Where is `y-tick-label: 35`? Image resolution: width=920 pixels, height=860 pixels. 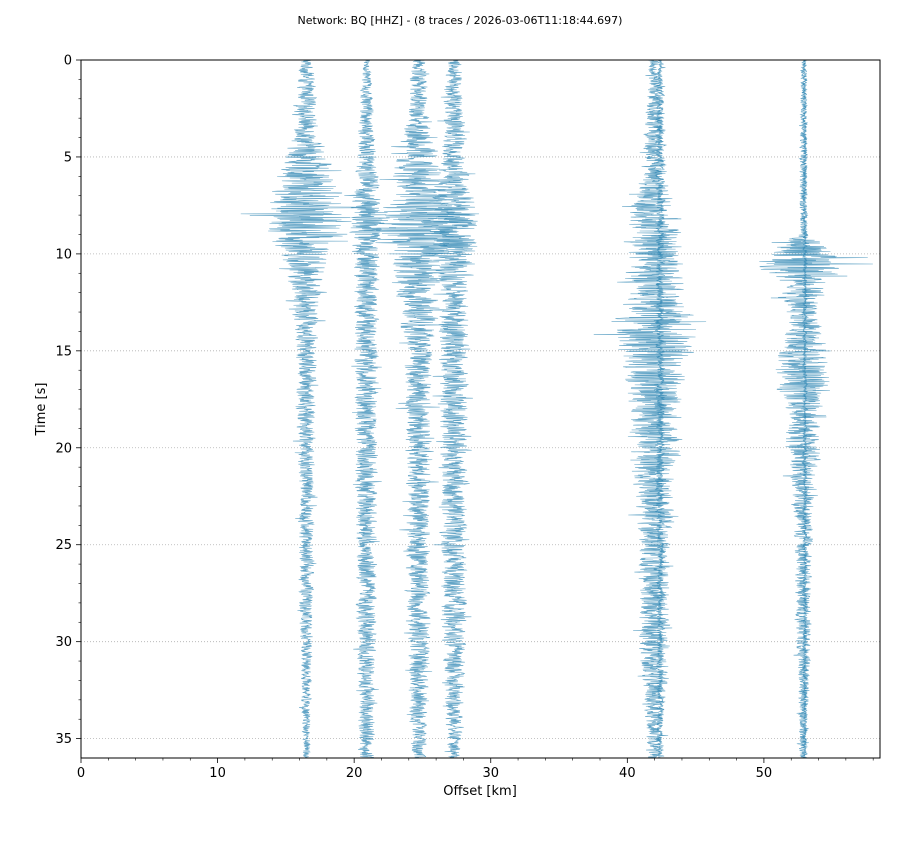
y-tick-label: 35 is located at coordinates (63, 739).